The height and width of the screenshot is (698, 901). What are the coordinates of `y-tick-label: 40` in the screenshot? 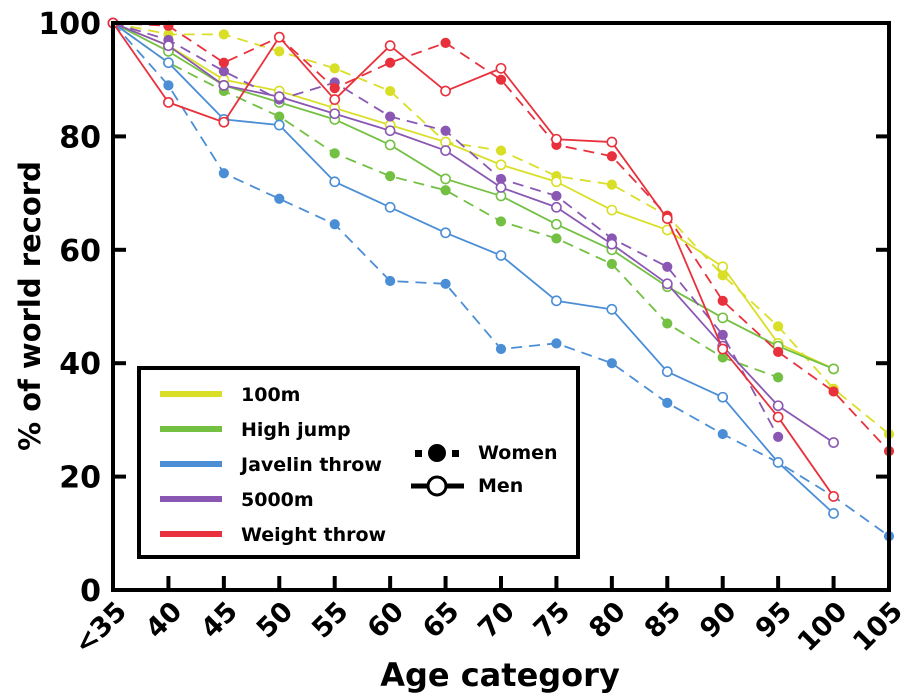 It's located at (80, 364).